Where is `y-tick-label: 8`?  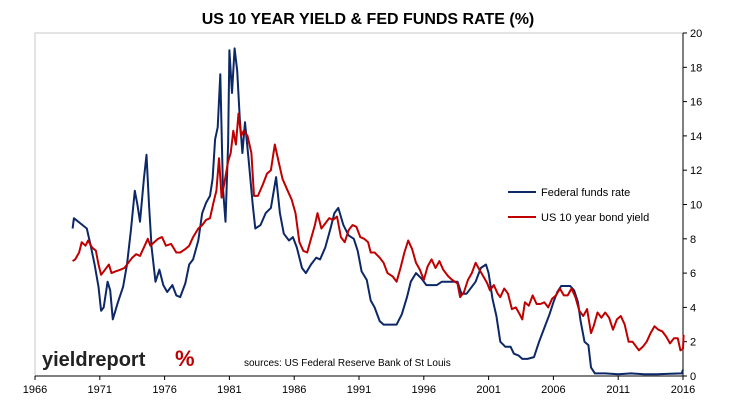 y-tick-label: 8 is located at coordinates (693, 240).